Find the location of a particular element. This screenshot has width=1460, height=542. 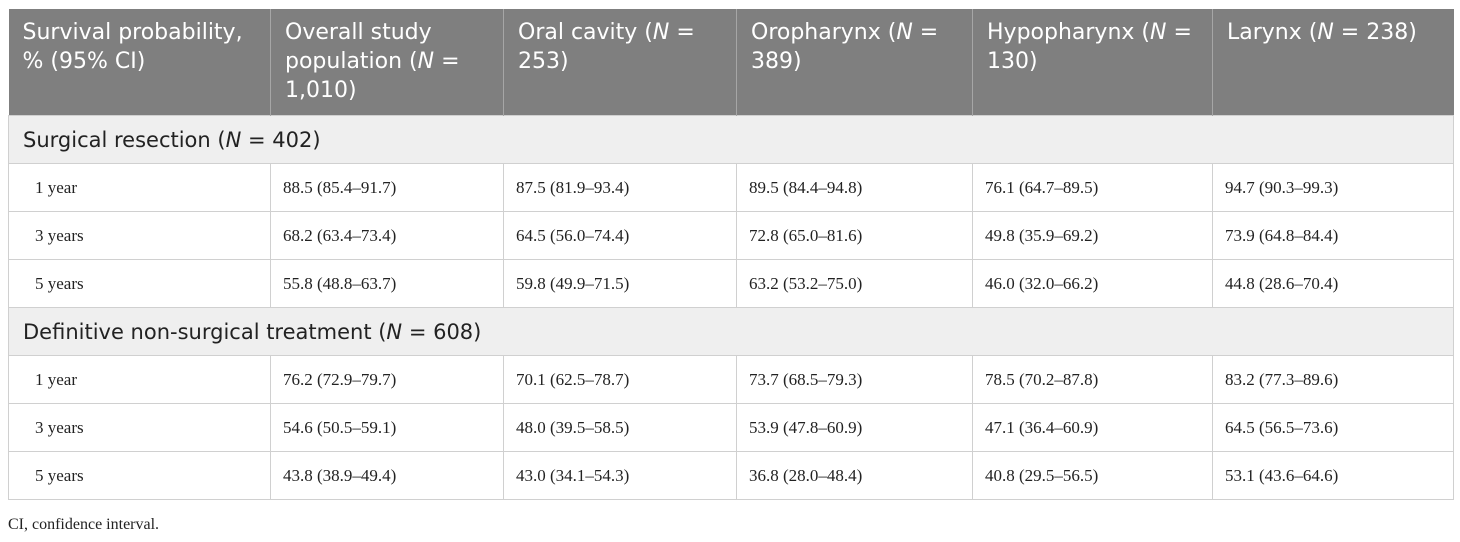

header-oral-cavity: Oral cavity (N = 253) is located at coordinates (620, 62).